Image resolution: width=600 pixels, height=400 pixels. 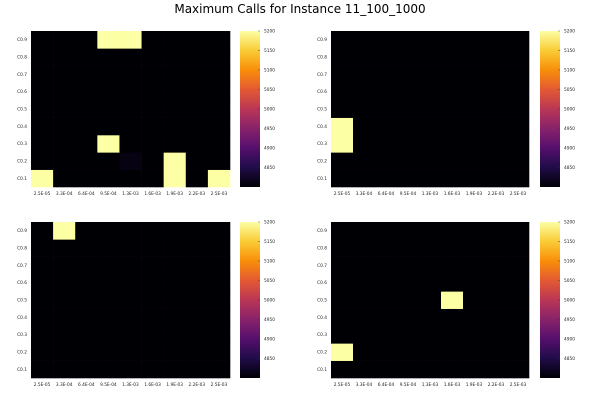 I want to click on y-tick-label: C0.8, so click(x=22, y=58).